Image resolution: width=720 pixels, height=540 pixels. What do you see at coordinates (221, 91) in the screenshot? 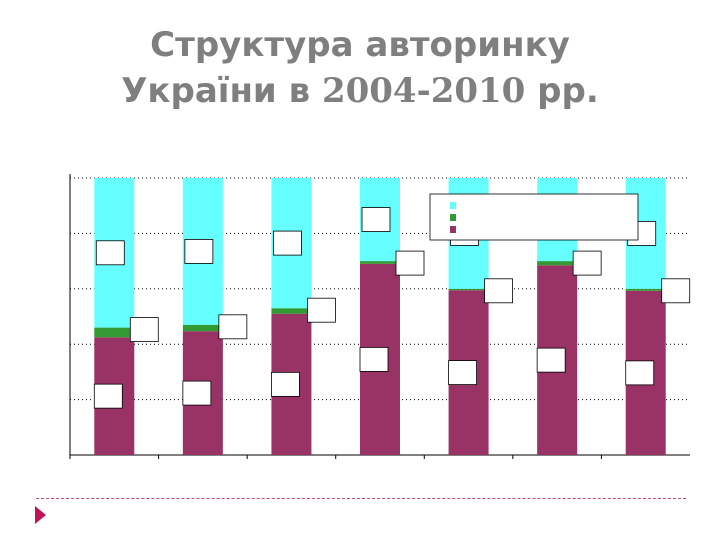
I see `title-line-2-text: України в` at bounding box center [221, 91].